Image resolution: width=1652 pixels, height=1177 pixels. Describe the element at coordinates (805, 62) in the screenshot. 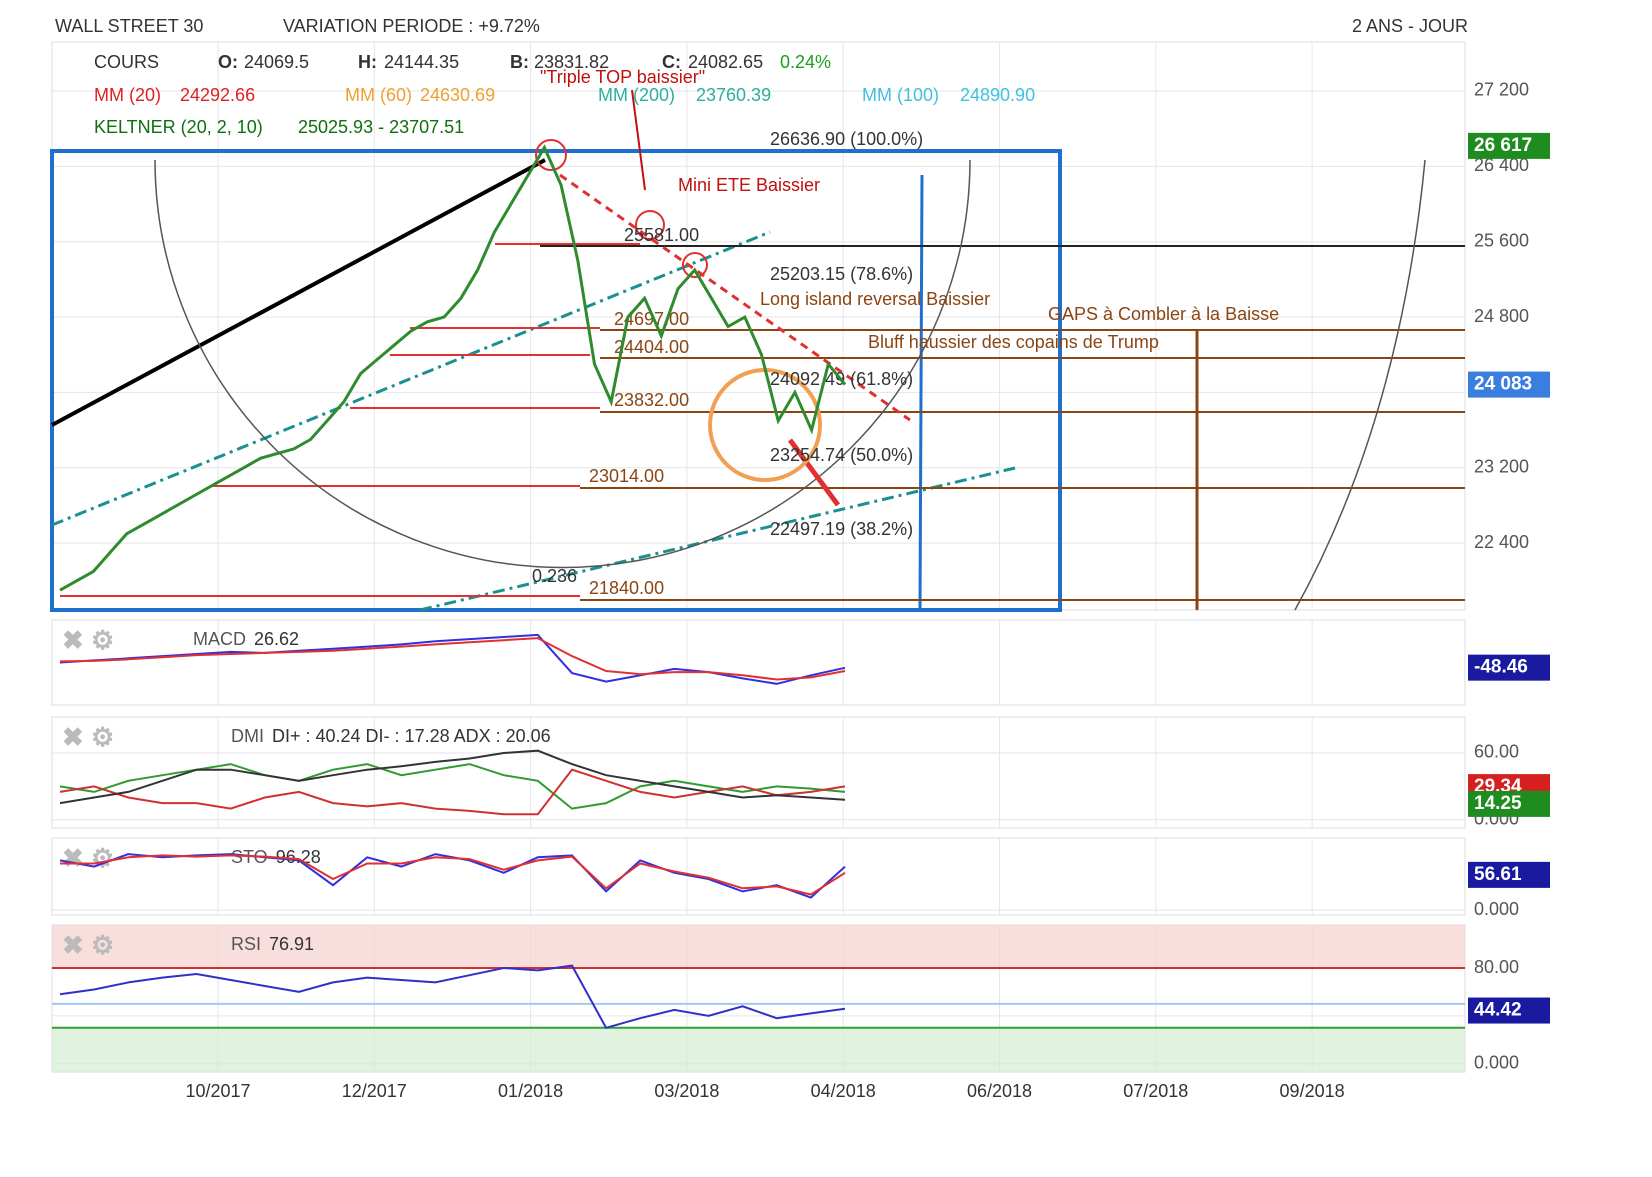

I see `legend-item: 0.24%` at that location.